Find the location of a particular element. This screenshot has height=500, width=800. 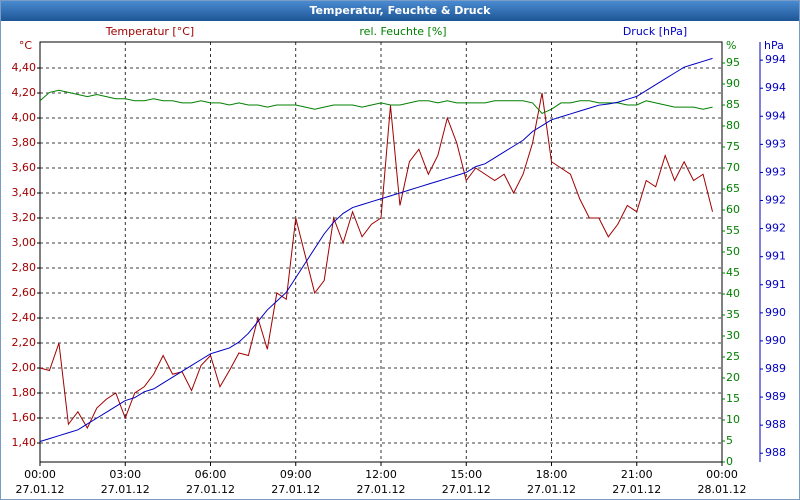

y2-tick-label: 90 is located at coordinates (733, 83).